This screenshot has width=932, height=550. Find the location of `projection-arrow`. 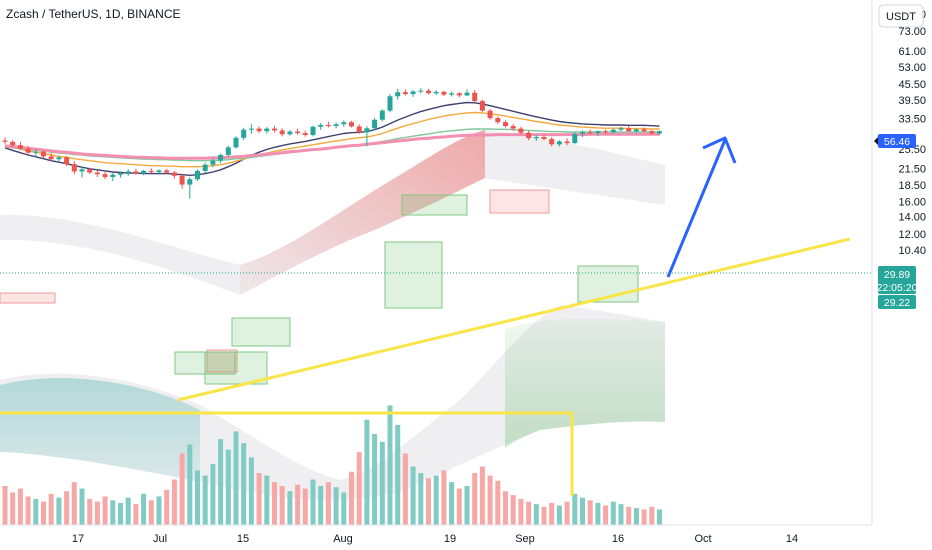

projection-arrow is located at coordinates (696, 208).